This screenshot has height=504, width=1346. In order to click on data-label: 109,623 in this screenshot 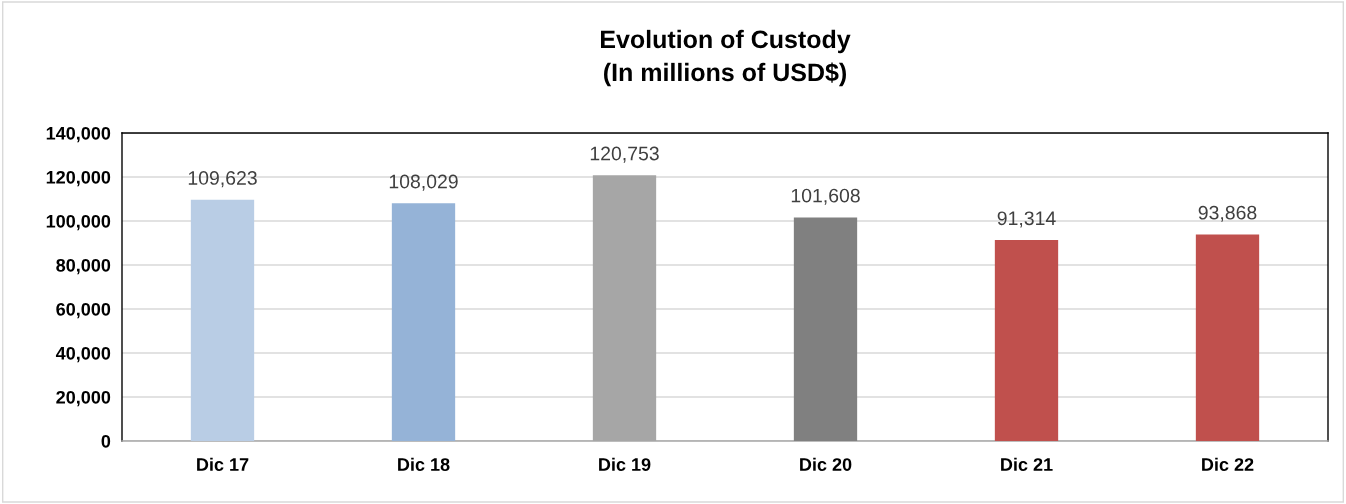, I will do `click(222, 179)`.